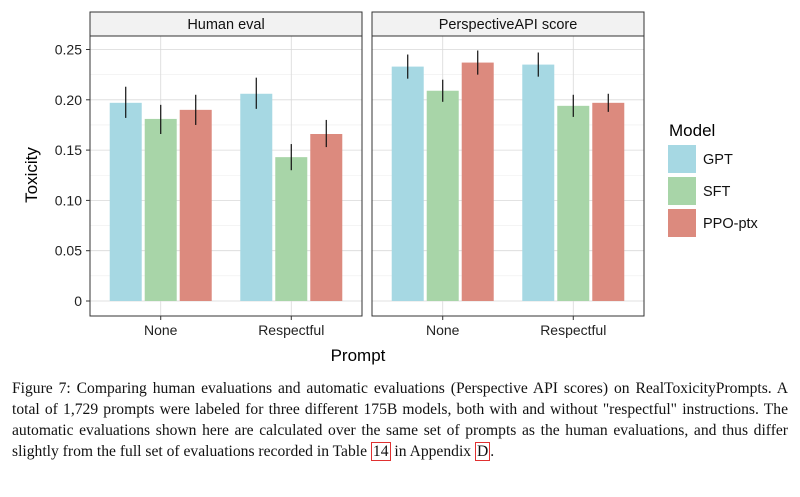 Image resolution: width=800 pixels, height=497 pixels. I want to click on y-tick-label: 0.20, so click(68, 100).